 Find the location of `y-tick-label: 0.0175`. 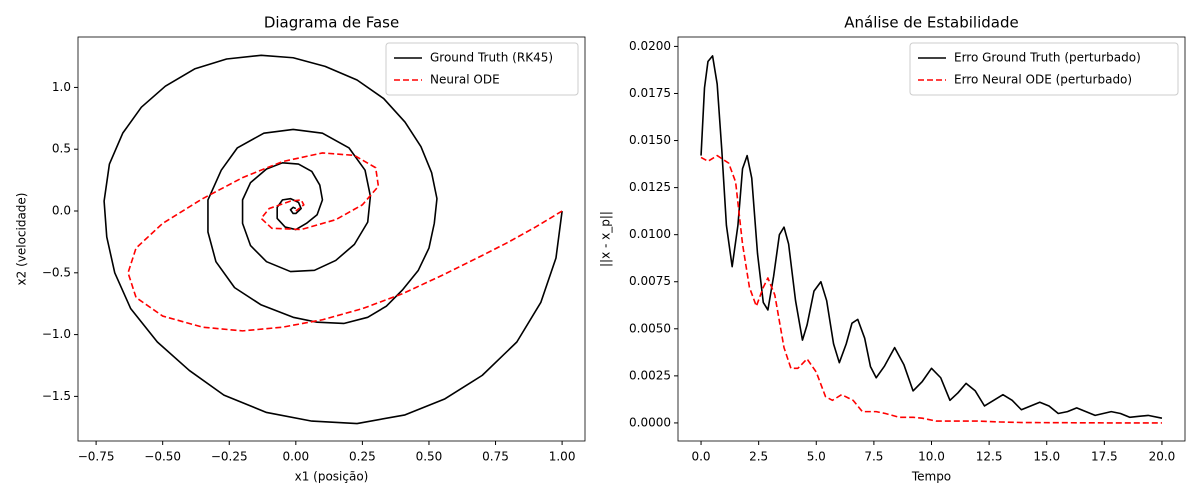

y-tick-label: 0.0175 is located at coordinates (650, 93).